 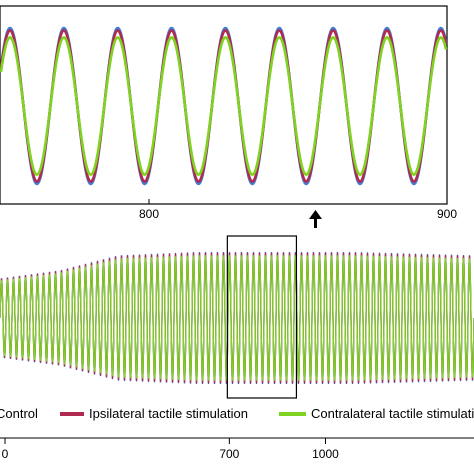 What do you see at coordinates (262, 317) in the screenshot?
I see `zoom-region-box` at bounding box center [262, 317].